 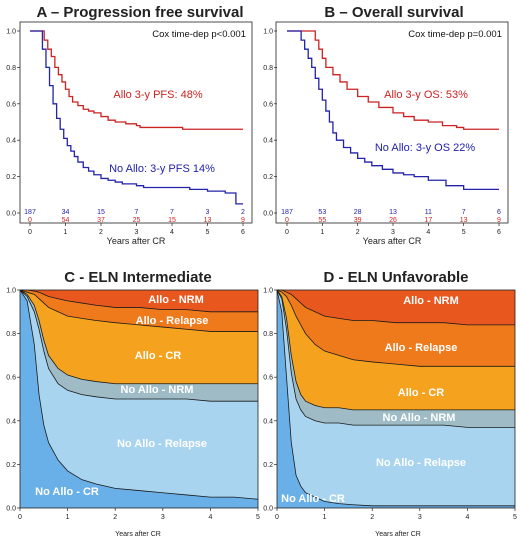 I want to click on panel-d-area-allo-relapse, so click(x=396, y=328).